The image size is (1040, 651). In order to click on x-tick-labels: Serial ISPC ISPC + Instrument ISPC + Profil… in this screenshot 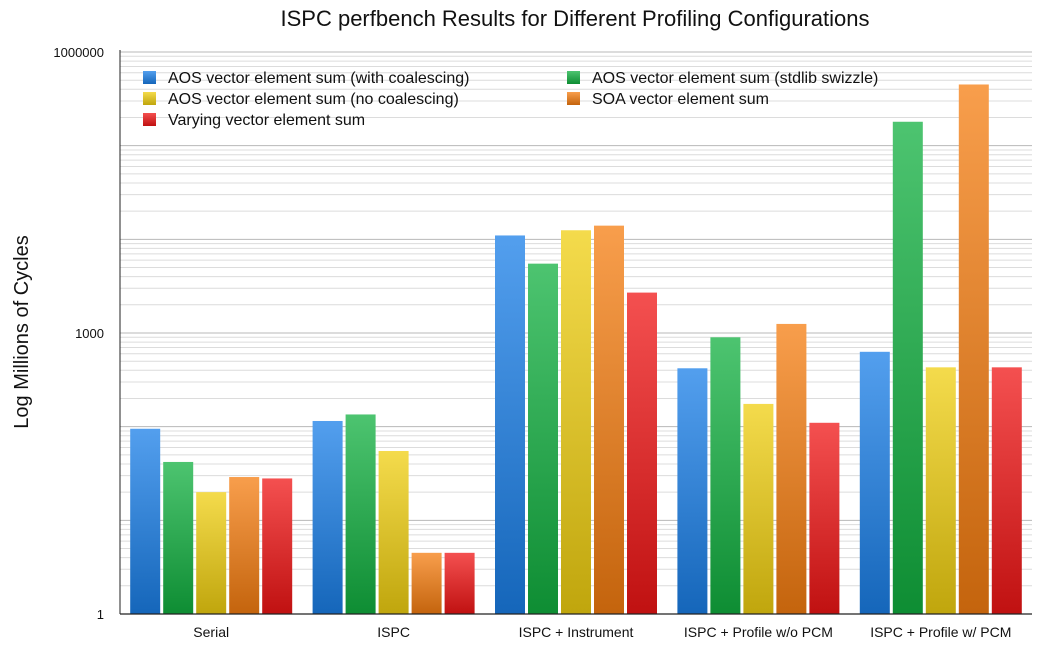, I will do `click(602, 632)`.